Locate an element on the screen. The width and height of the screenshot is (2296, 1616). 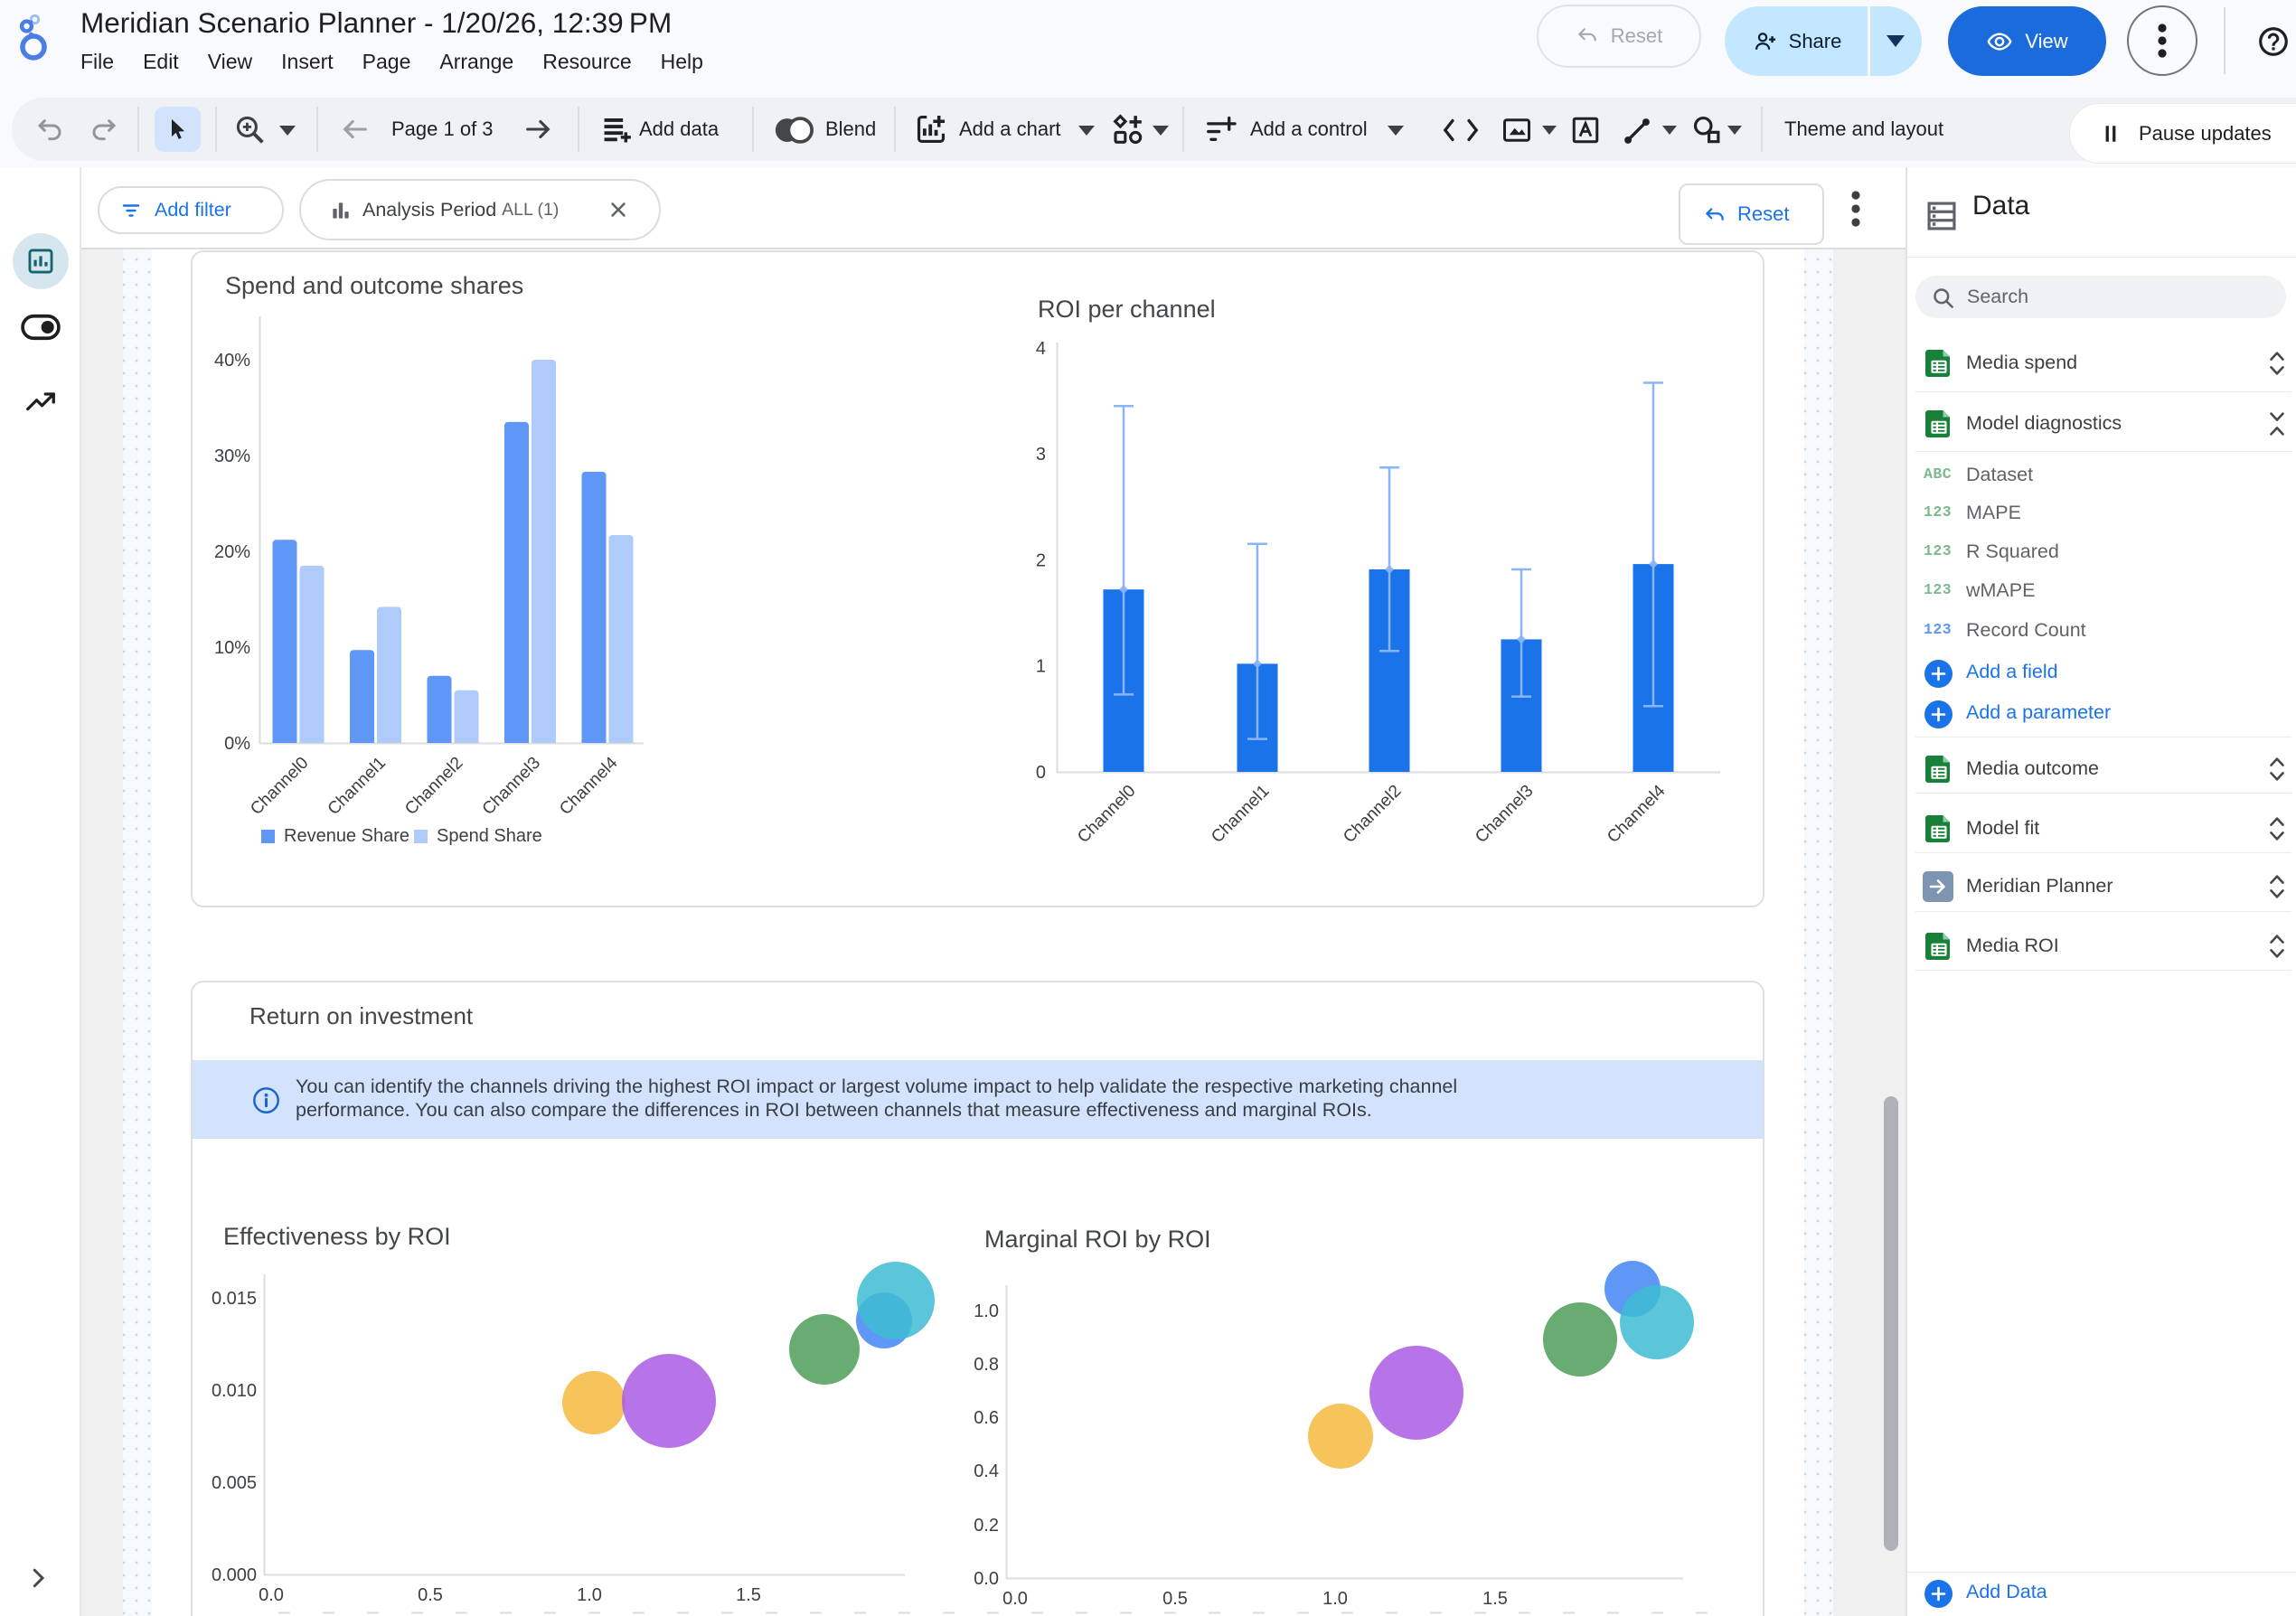
svg-text: 30% is located at coordinates (232, 456).